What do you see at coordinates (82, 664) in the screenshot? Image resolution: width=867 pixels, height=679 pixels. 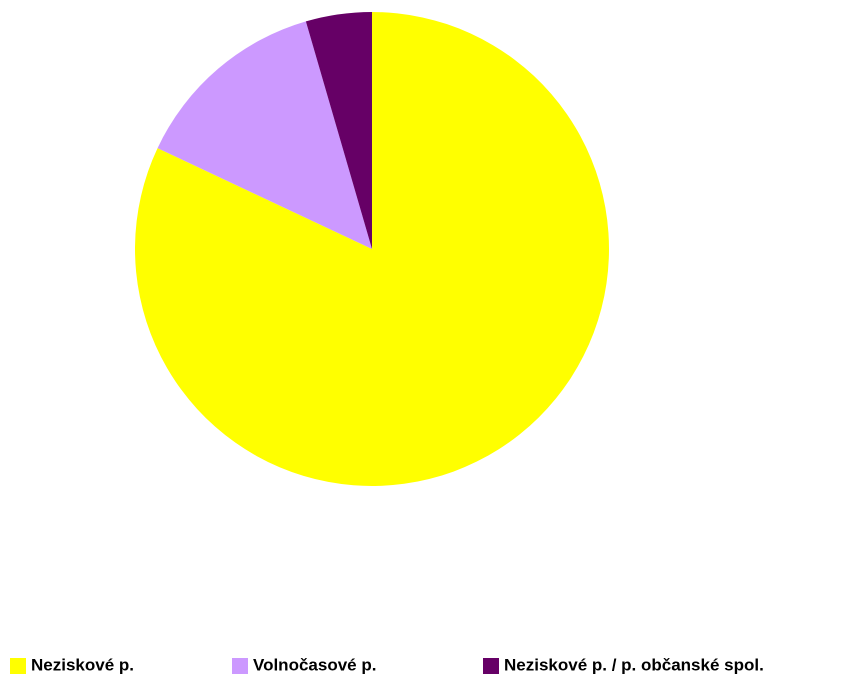 I see `legend-label: Neziskové p.` at bounding box center [82, 664].